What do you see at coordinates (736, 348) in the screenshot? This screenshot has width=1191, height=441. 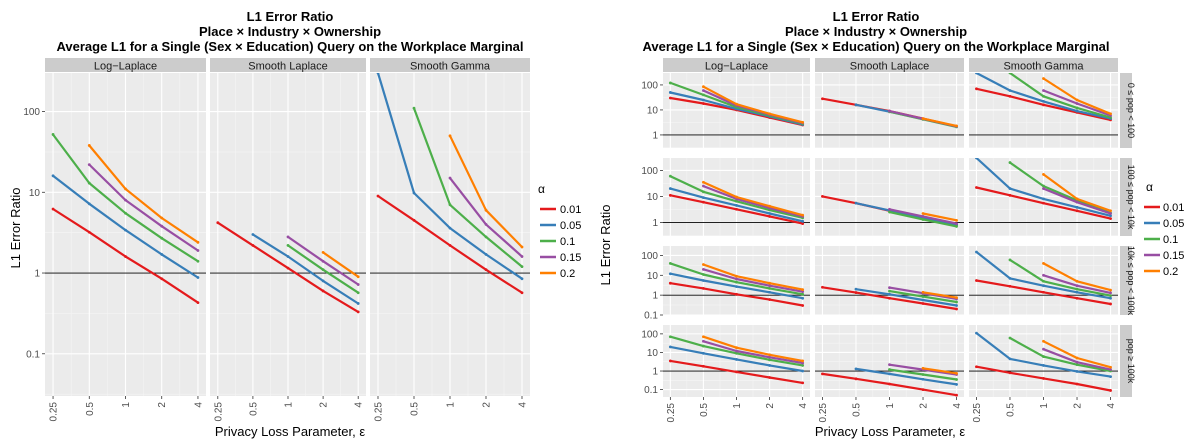 I see `right-r4-c1-point-0.2` at bounding box center [736, 348].